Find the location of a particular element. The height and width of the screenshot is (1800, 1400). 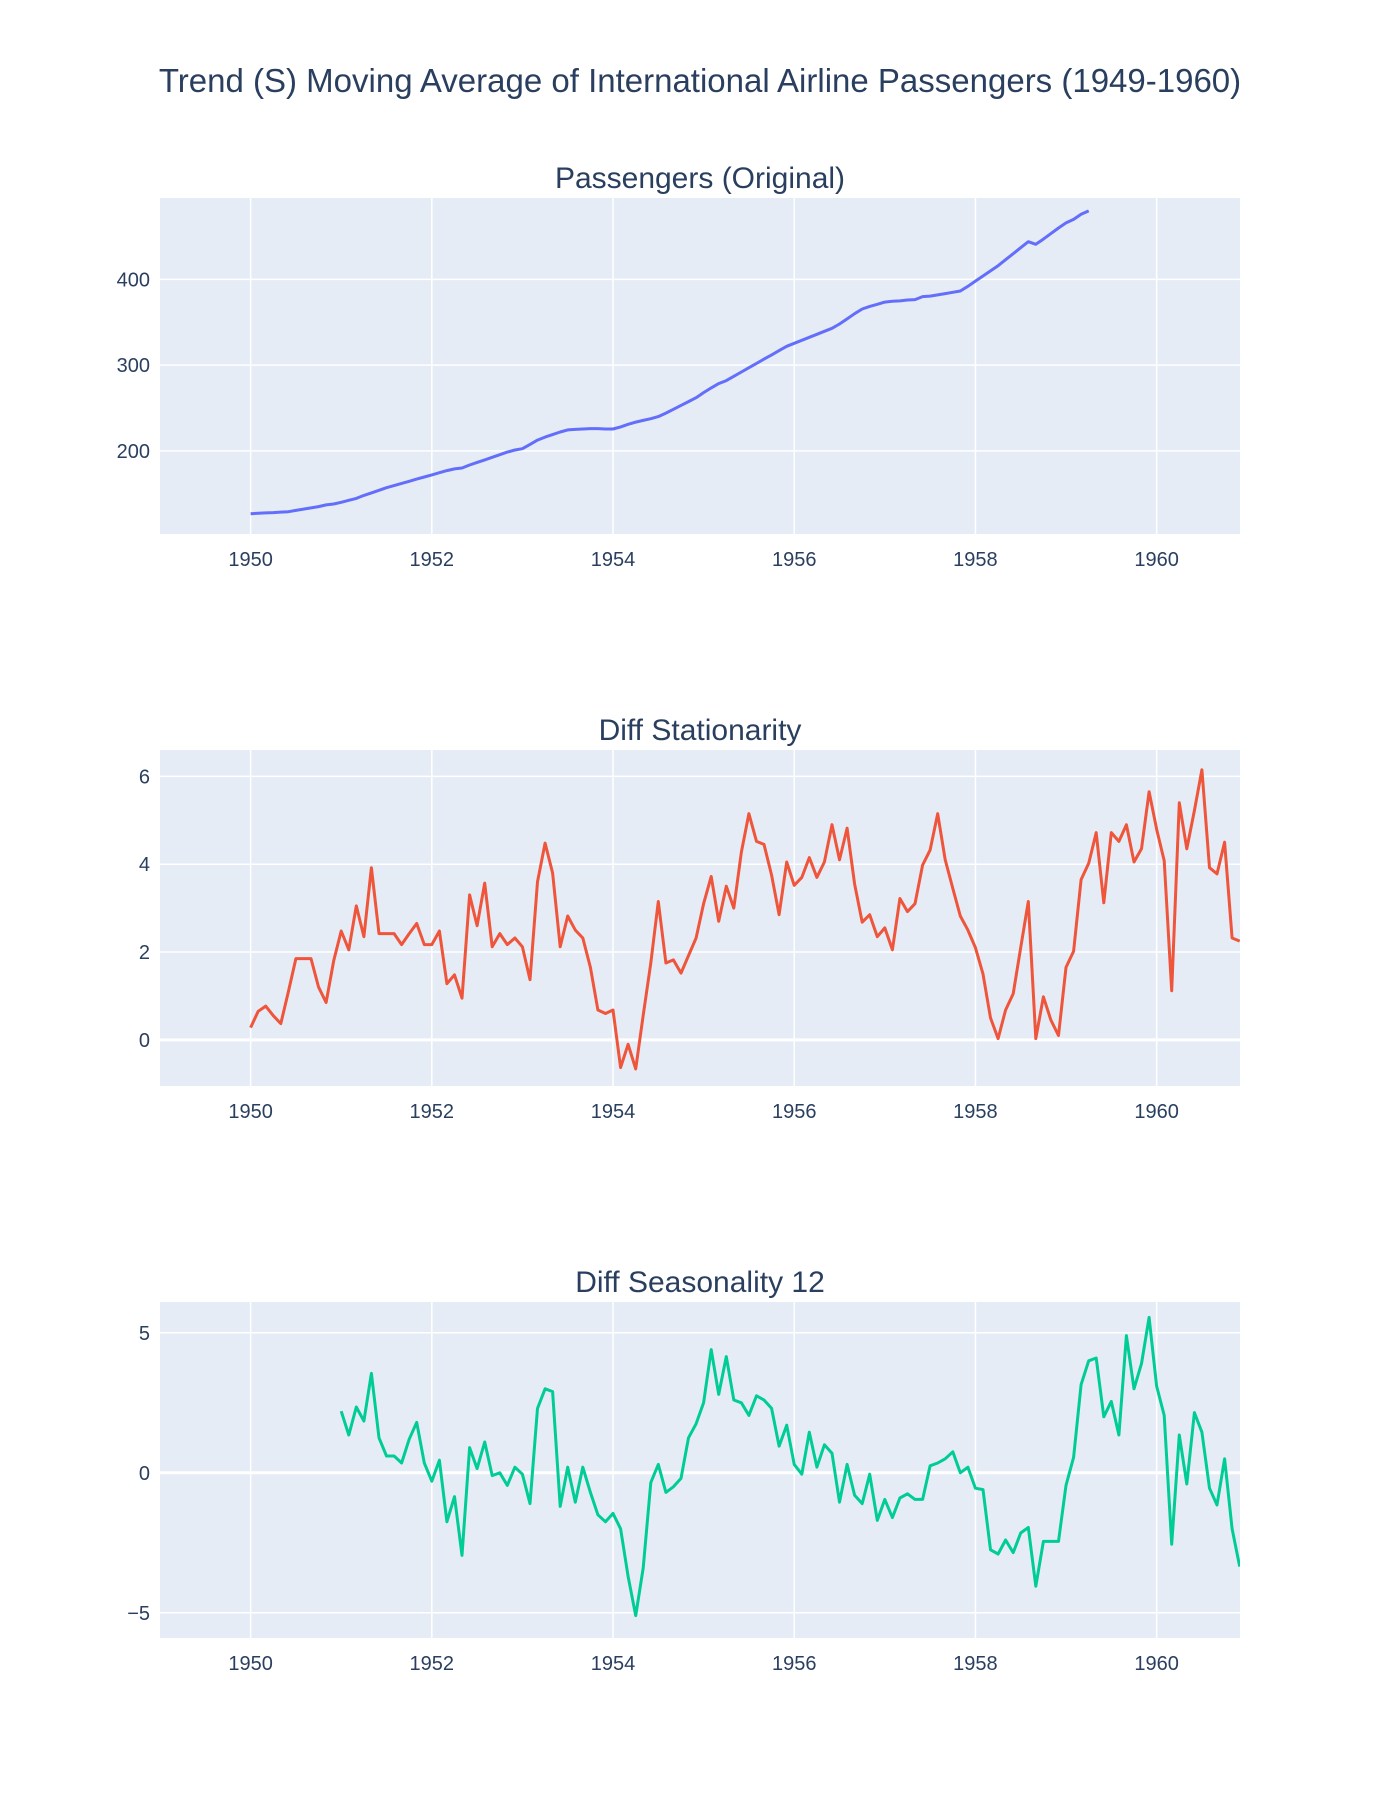

plot-area-seasonality is located at coordinates (700, 1470).